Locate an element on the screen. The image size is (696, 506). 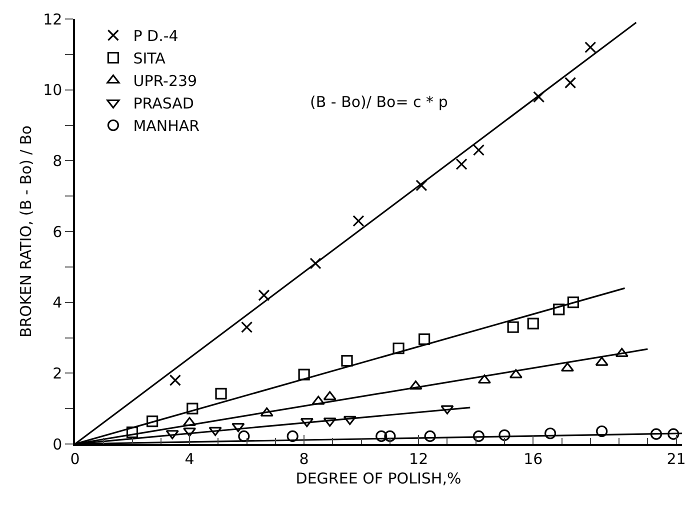
annotation: (B - Bo)/ Bo= c * p is located at coordinates (379, 102).